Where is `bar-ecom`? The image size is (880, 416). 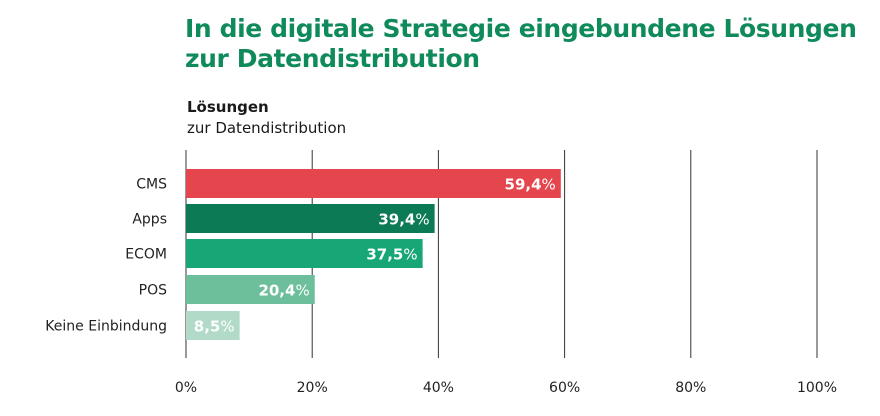
bar-ecom is located at coordinates (304, 253).